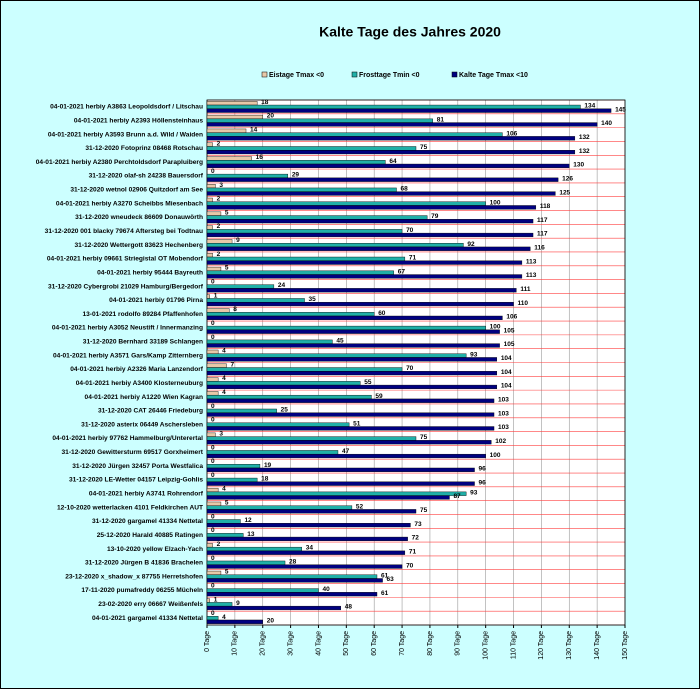 This screenshot has height=689, width=700. Describe the element at coordinates (410, 32) in the screenshot. I see `chart-title: Kalte Tage des Jahres 2020` at that location.